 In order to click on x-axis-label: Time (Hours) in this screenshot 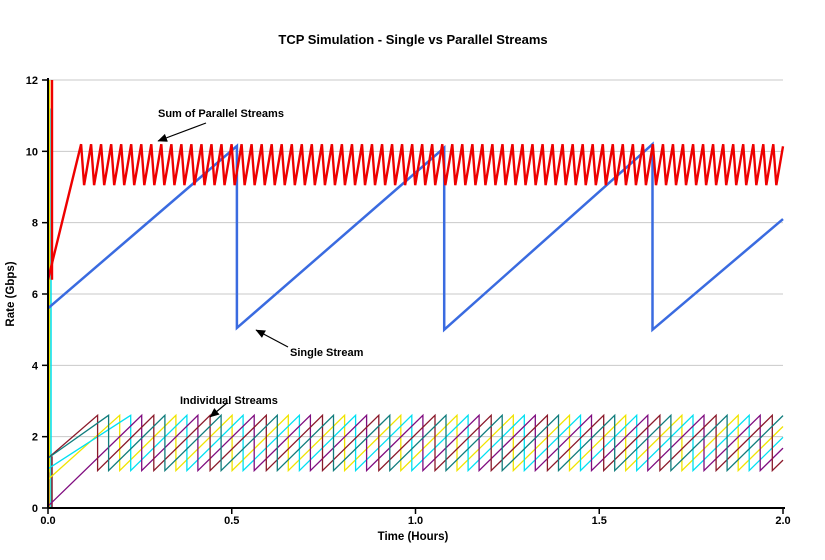, I will do `click(413, 537)`.